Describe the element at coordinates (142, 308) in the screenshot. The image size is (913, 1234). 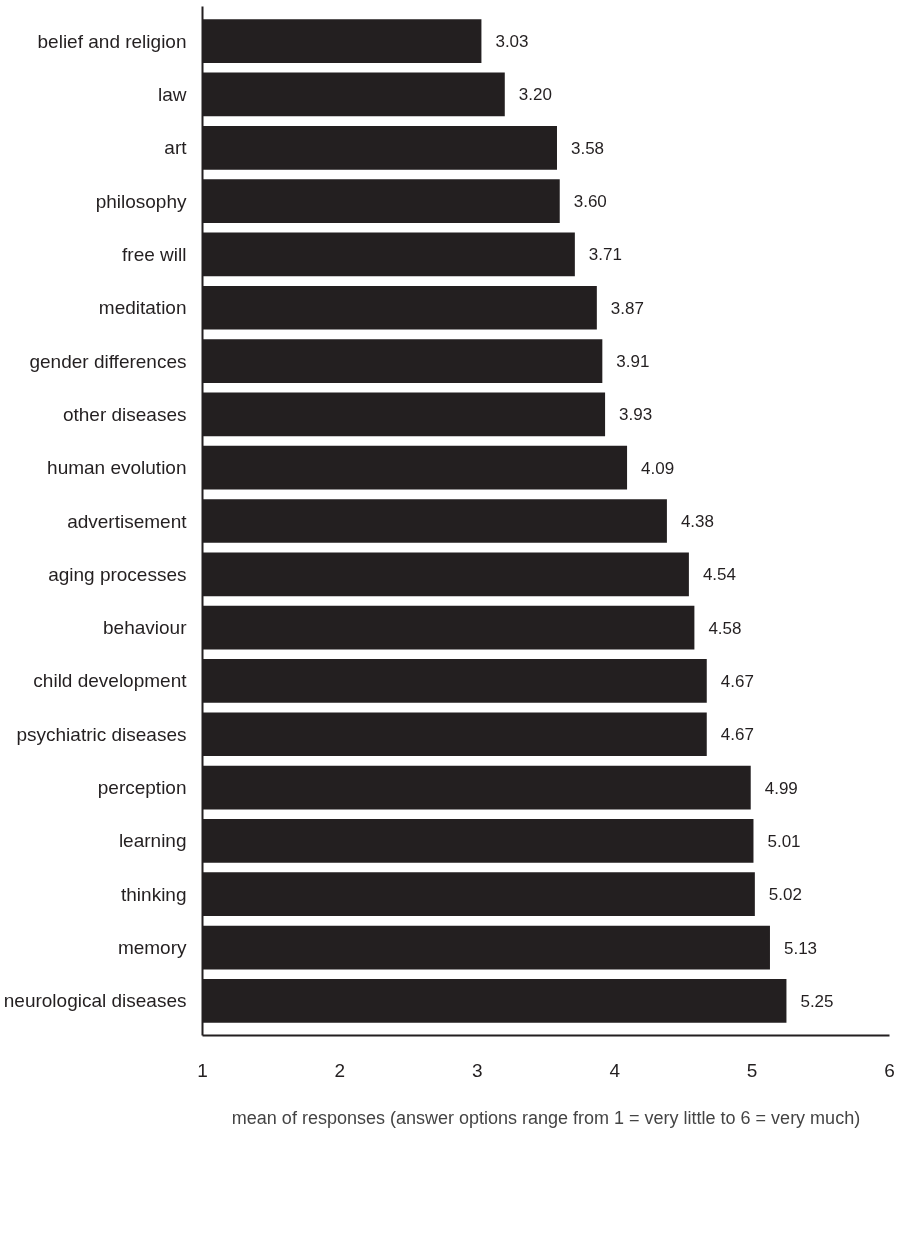
I see `y-tick-label: meditation` at that location.